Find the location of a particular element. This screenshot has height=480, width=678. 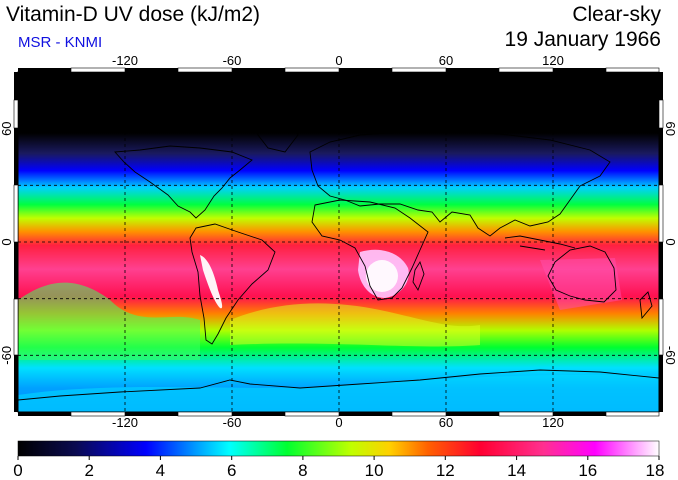

colorbar-label: 12 is located at coordinates (445, 470).